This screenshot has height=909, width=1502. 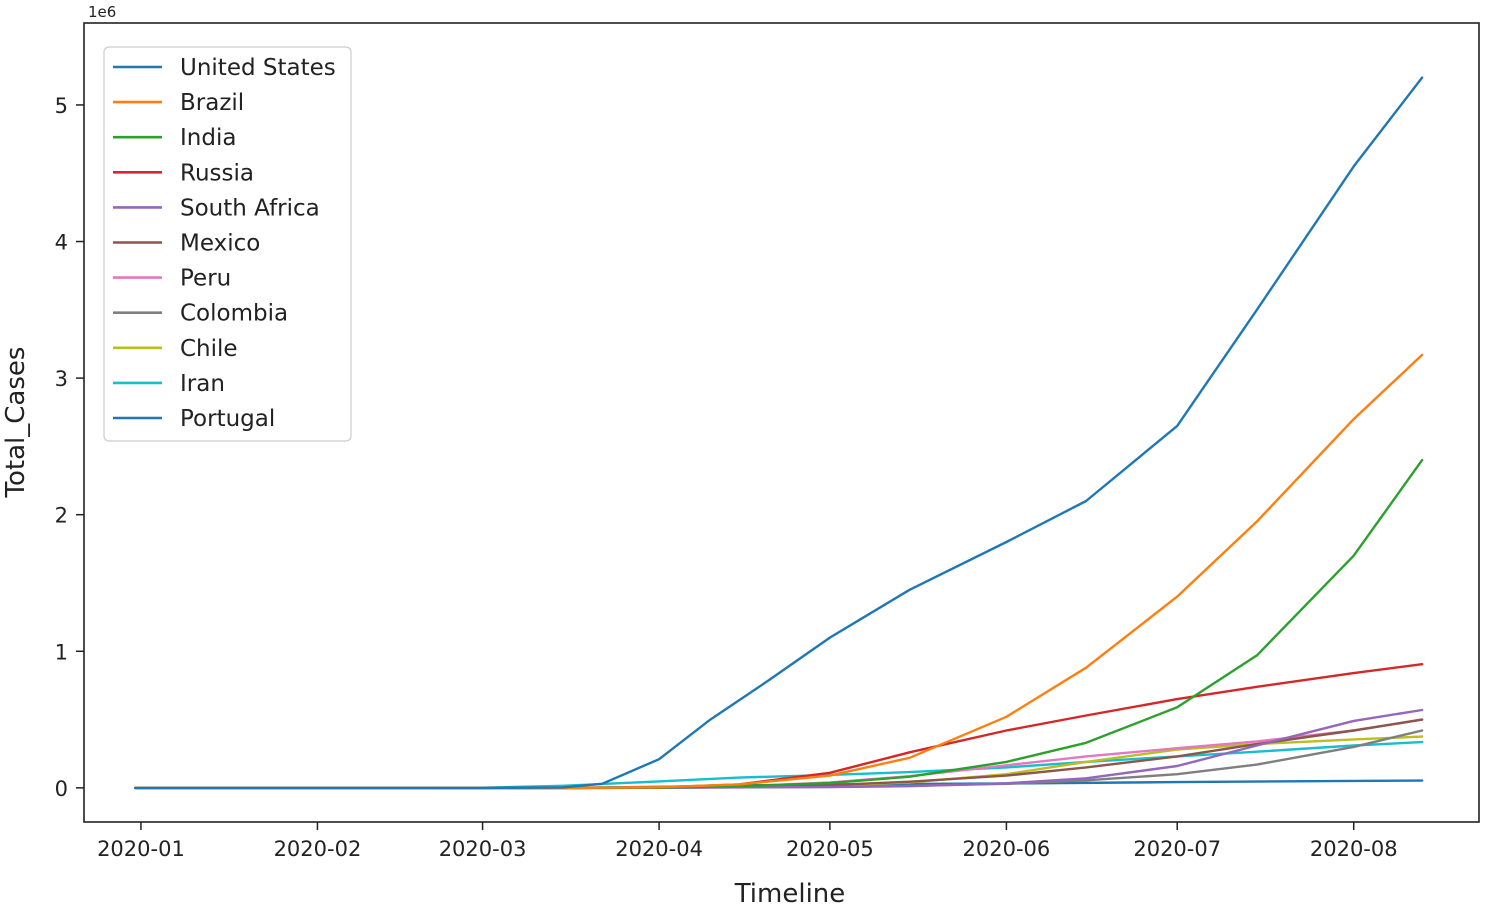 I want to click on legend-label-chile: Chile, so click(x=209, y=349).